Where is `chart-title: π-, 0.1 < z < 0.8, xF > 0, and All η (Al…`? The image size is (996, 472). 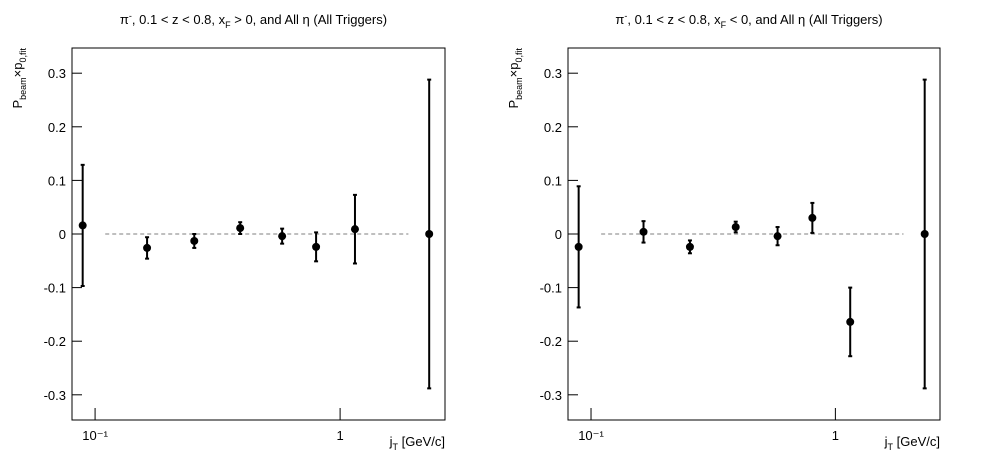
chart-title: π-, 0.1 < z < 0.8, xF > 0, and All η (Al… is located at coordinates (253, 20).